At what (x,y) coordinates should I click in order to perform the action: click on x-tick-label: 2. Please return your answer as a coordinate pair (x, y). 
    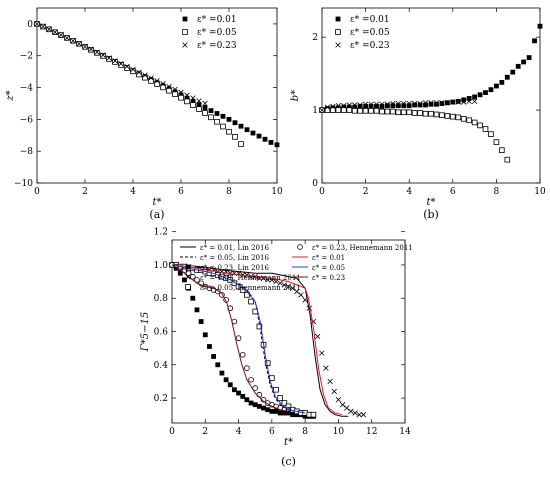
    Looking at the image, I should click on (366, 192).